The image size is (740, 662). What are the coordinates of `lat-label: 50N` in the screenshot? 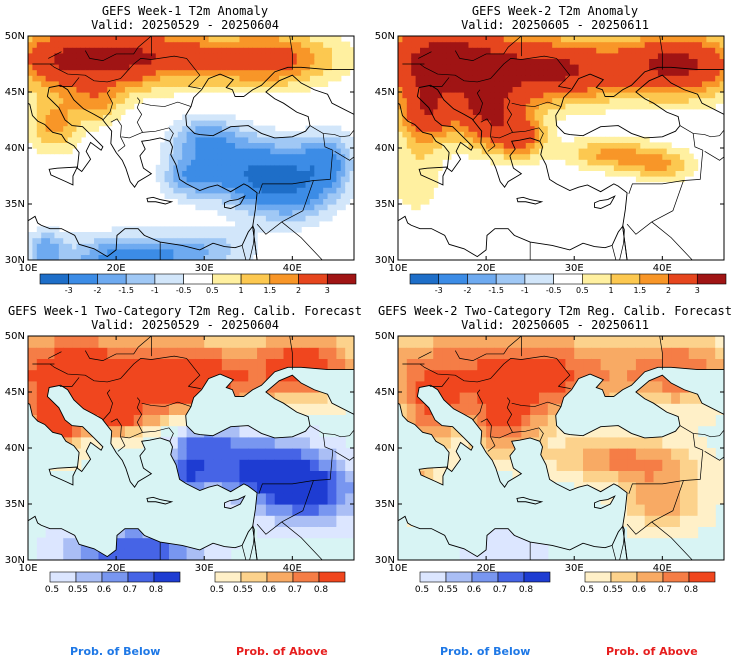 It's located at (15, 36).